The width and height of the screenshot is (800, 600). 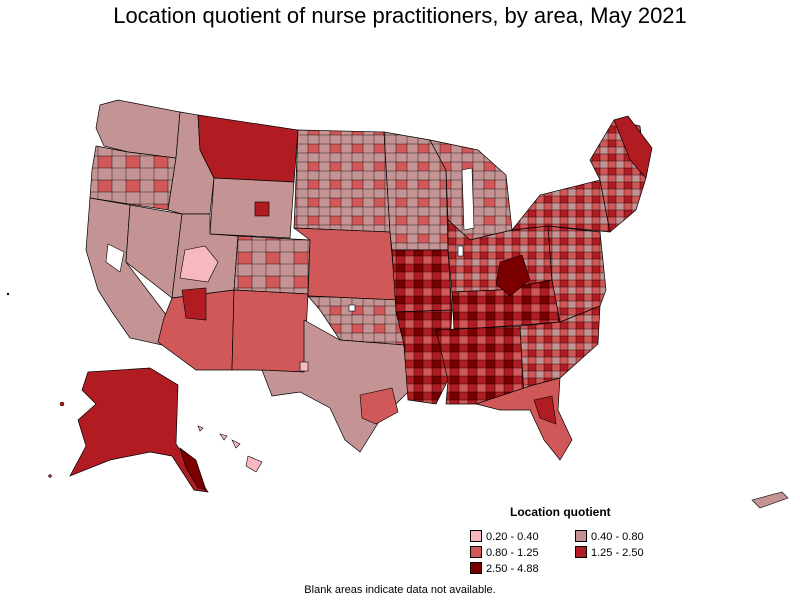 I want to click on area-appalachia-high, so click(x=513, y=275).